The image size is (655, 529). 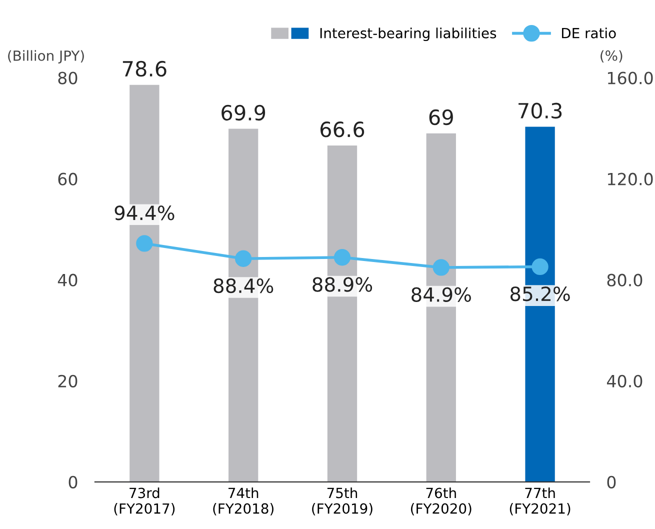 What do you see at coordinates (611, 482) in the screenshot?
I see `y2-tick-label: 0` at bounding box center [611, 482].